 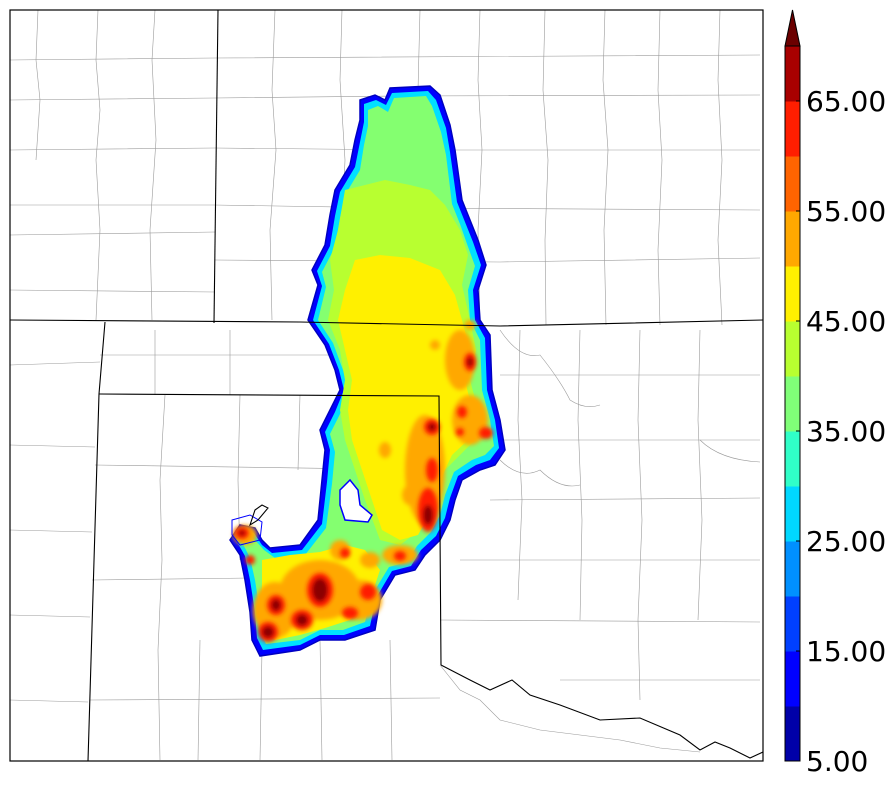 I want to click on reflectivity-high-cells, so click(x=364, y=497).